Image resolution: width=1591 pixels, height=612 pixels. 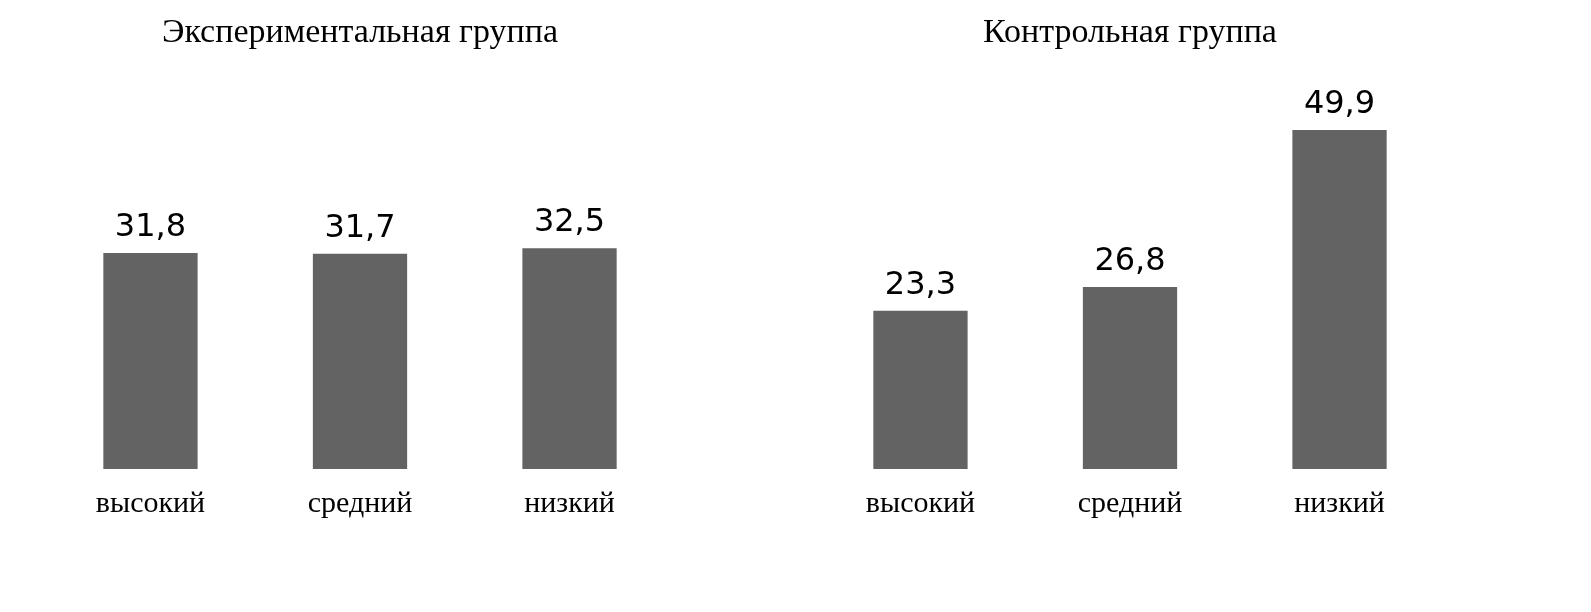 What do you see at coordinates (150, 224) in the screenshot?
I see `data-label: 31,8` at bounding box center [150, 224].